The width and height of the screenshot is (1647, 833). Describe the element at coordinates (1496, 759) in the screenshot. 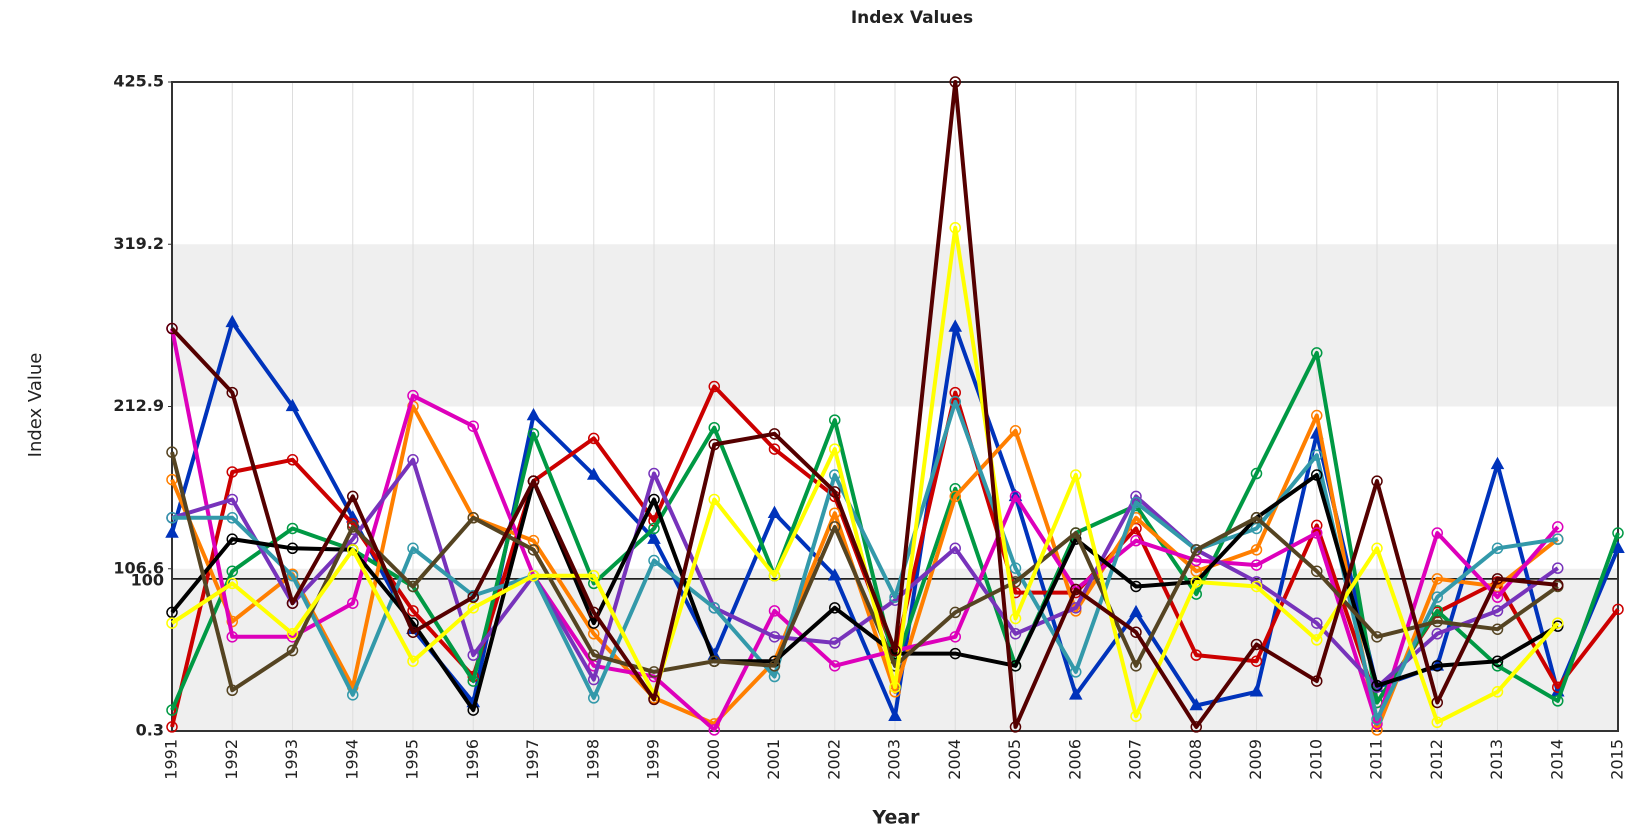

I see `x-tick-label: 2013` at that location.